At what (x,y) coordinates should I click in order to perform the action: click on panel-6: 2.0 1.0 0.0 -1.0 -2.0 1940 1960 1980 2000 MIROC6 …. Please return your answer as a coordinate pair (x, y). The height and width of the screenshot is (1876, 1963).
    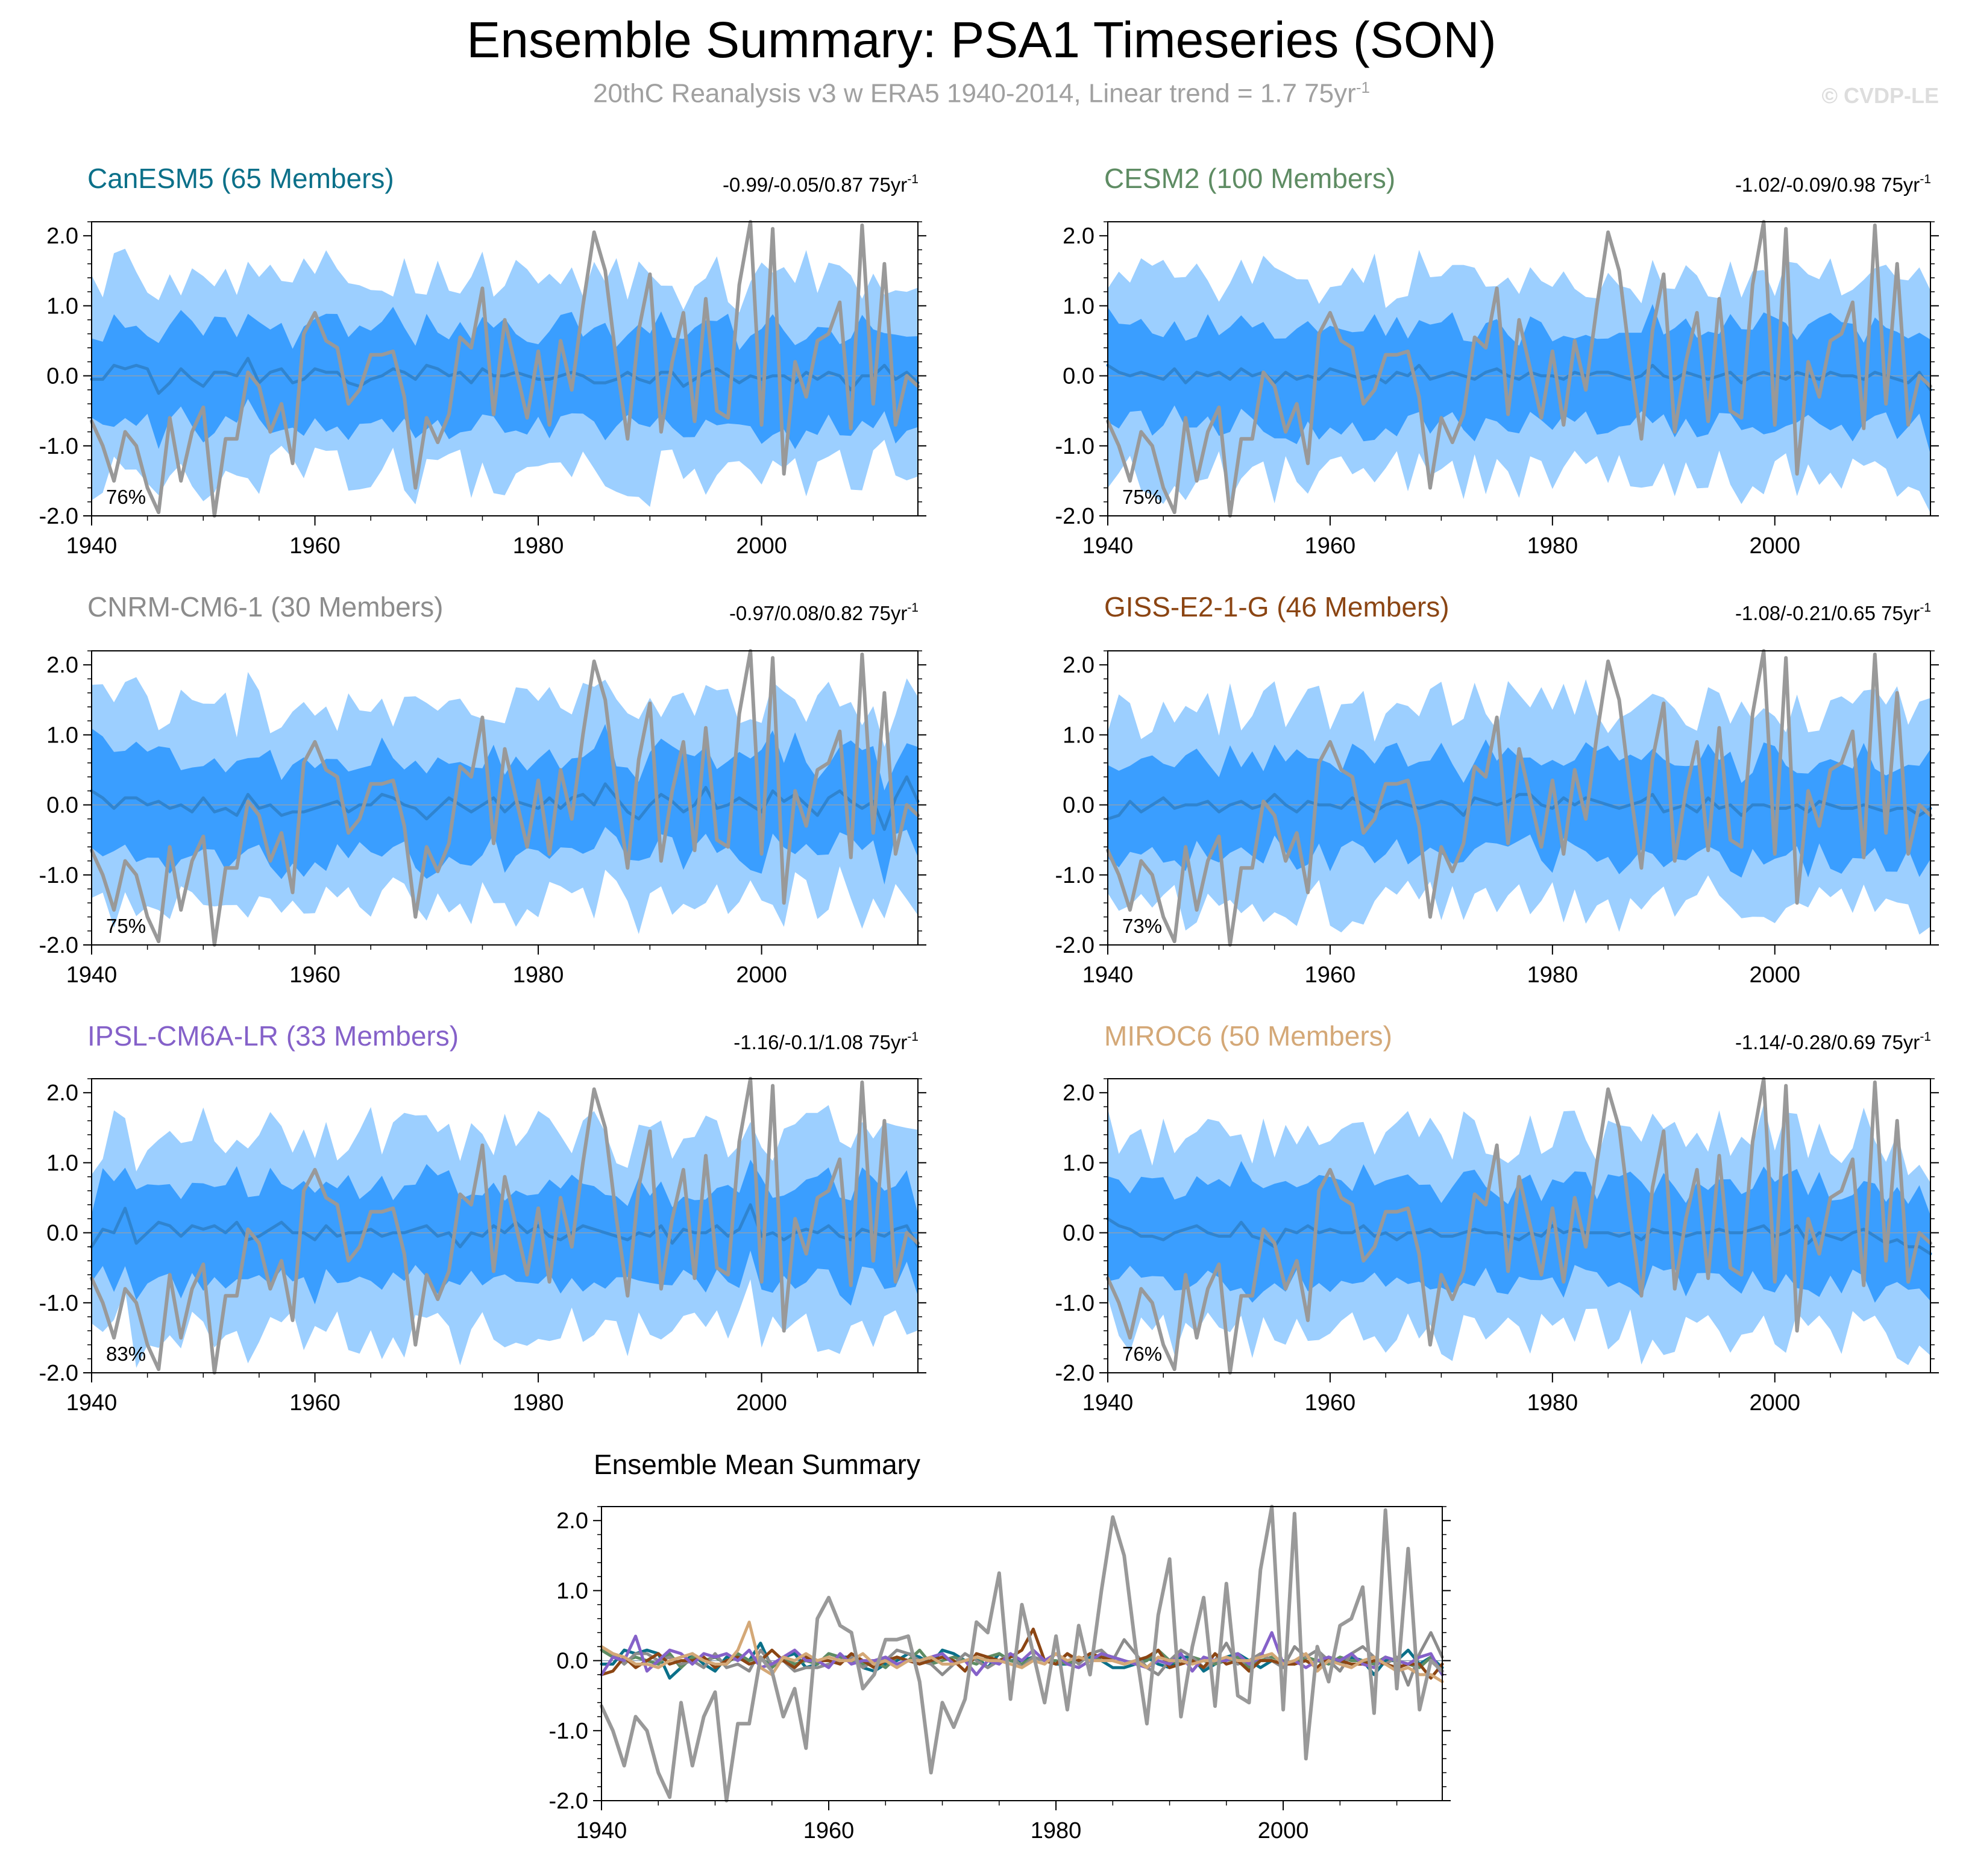
    Looking at the image, I should click on (1497, 1218).